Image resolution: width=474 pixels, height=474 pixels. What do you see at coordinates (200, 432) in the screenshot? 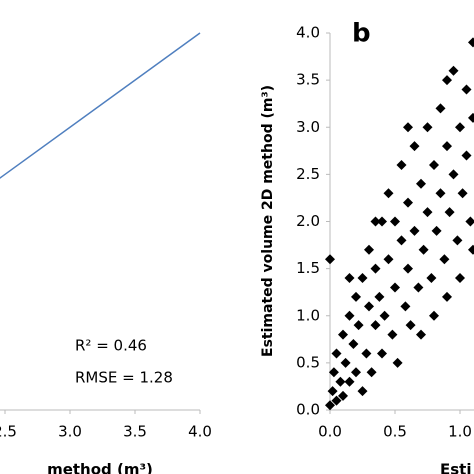
I see `x-tick-label: 4.0` at bounding box center [200, 432].